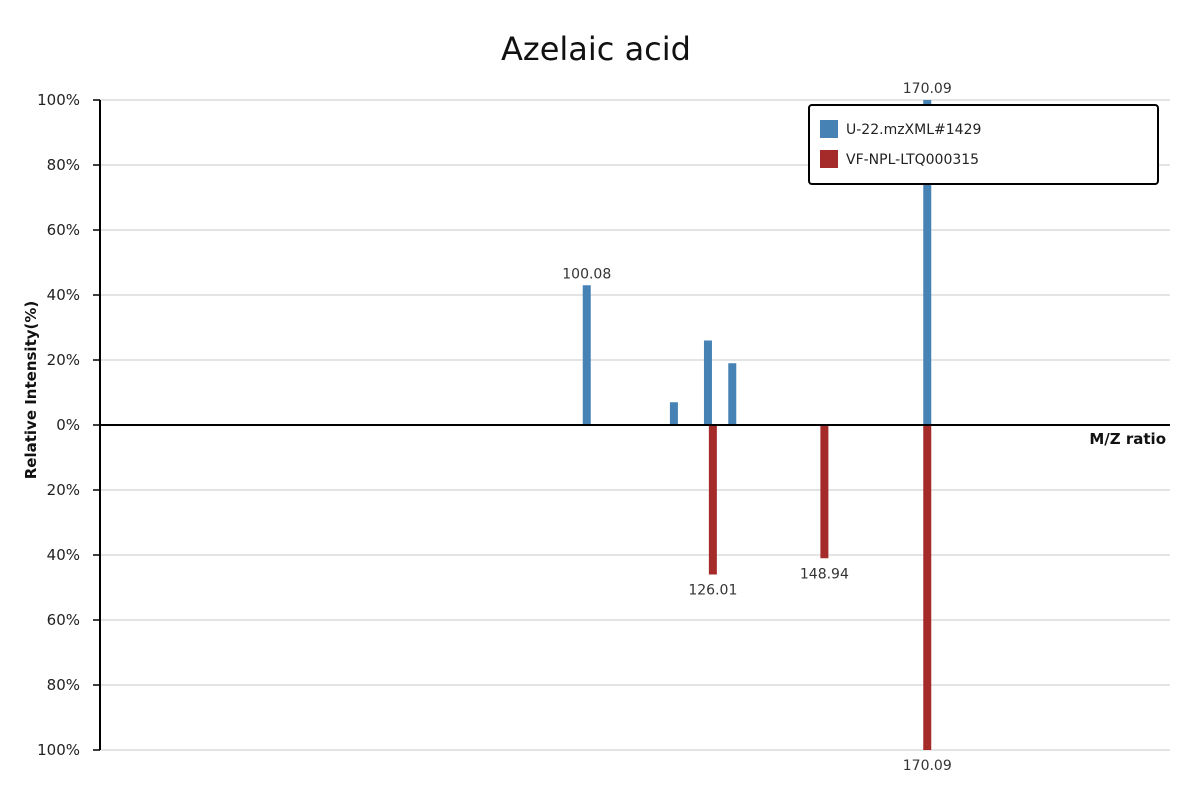  I want to click on y-tick-label: 0%, so click(68, 425).